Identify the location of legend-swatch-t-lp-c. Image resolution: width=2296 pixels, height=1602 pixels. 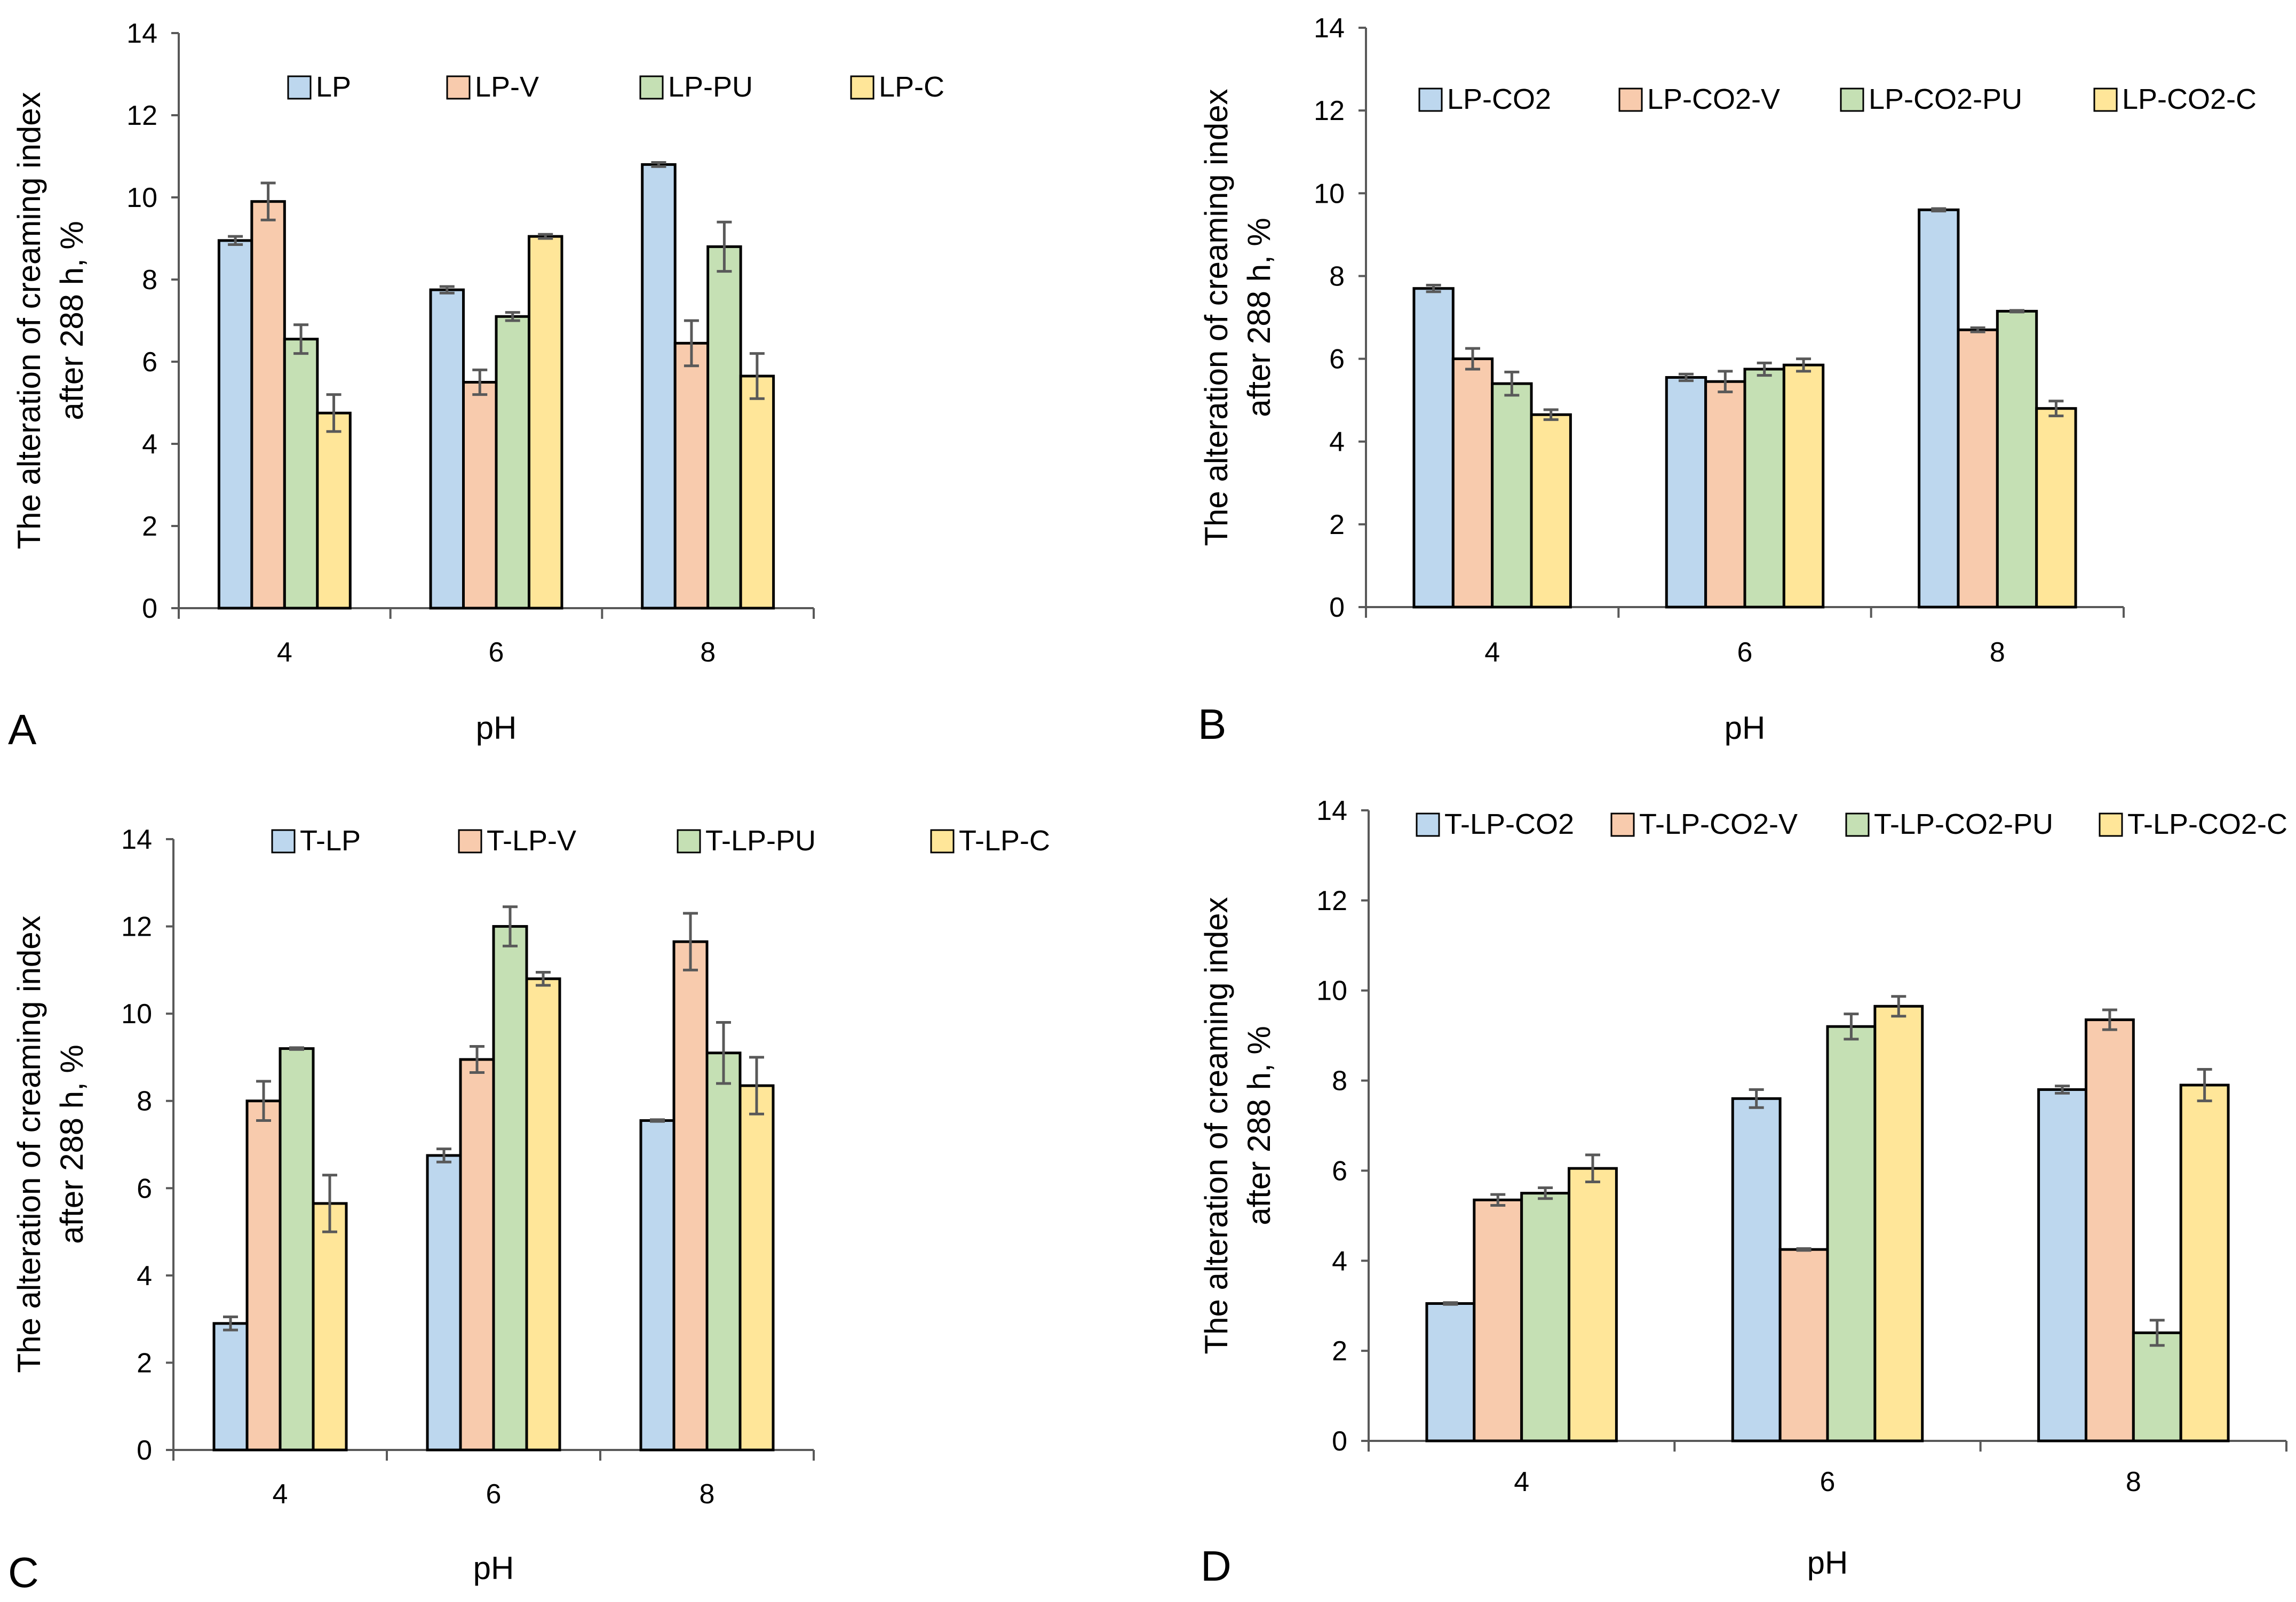
(943, 841).